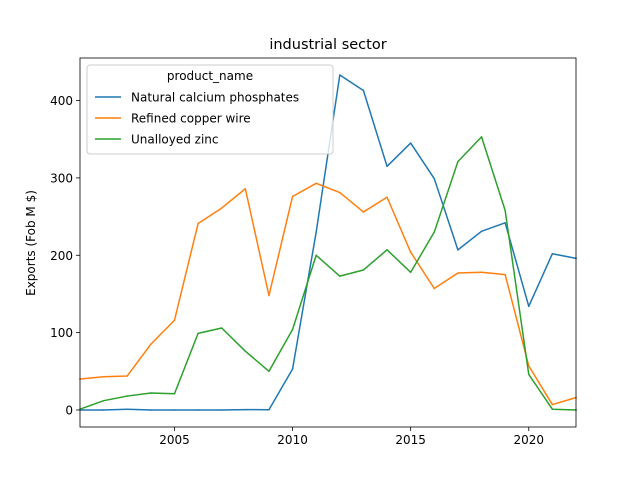 The height and width of the screenshot is (480, 640). Describe the element at coordinates (174, 440) in the screenshot. I see `x-tick-label: 2005` at that location.